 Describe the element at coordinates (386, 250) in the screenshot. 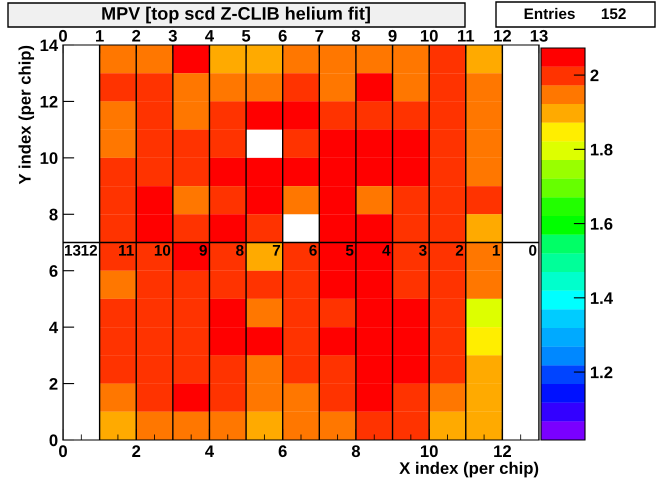

I see `annotation: 4` at that location.